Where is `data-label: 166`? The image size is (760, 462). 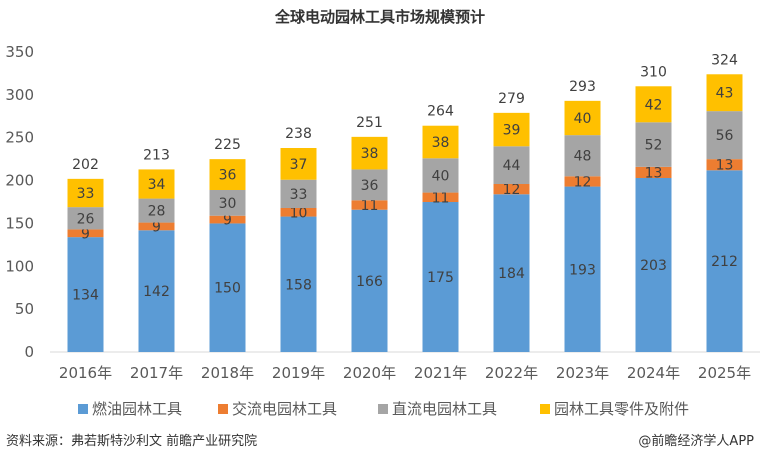 data-label: 166 is located at coordinates (369, 282).